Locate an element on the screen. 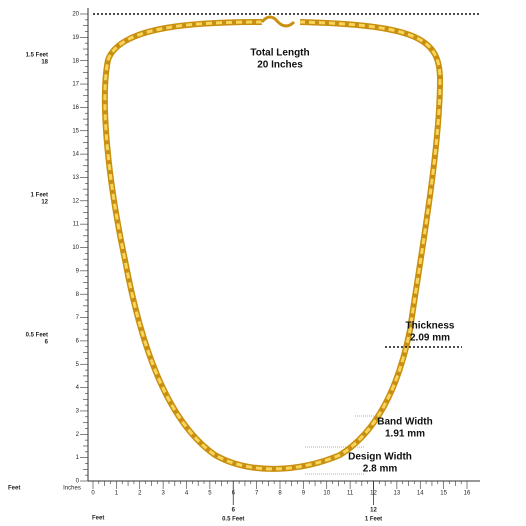 The image size is (526, 526). ruler-label: 20 is located at coordinates (75, 15).